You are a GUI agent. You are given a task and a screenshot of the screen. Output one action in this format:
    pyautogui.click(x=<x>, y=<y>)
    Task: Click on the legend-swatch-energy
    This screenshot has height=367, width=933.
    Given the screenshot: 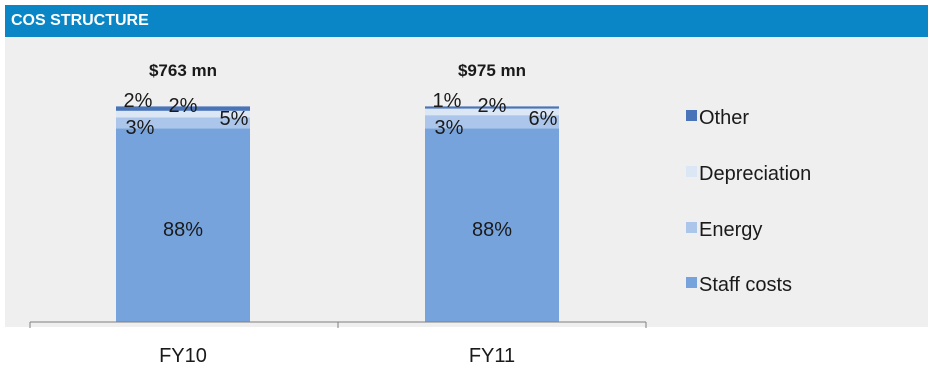 What is the action you would take?
    pyautogui.click(x=691, y=227)
    